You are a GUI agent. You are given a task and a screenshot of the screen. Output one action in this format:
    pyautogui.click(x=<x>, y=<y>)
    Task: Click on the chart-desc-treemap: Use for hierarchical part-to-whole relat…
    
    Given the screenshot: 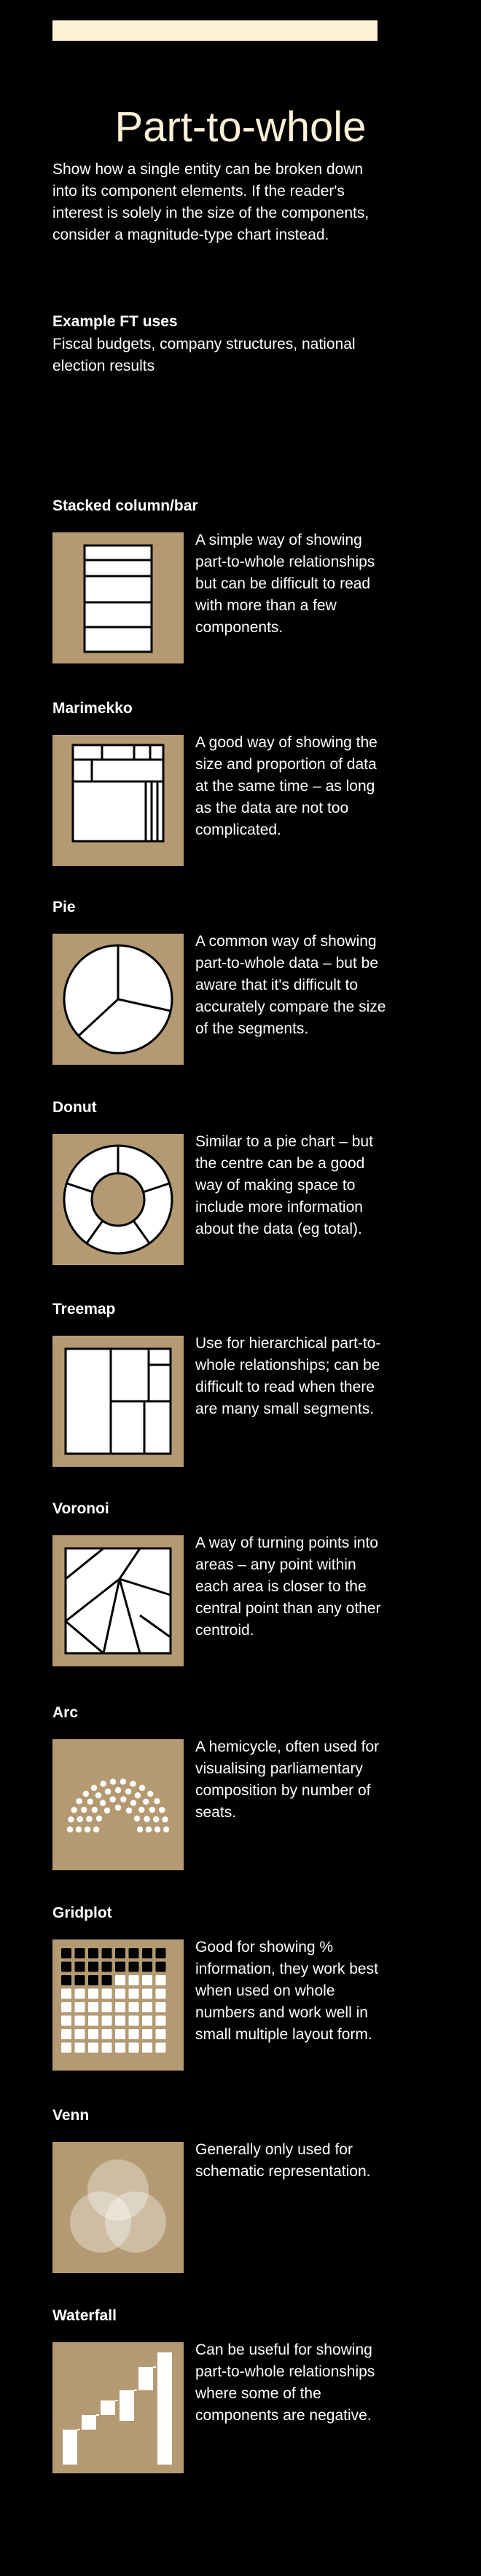 What is the action you would take?
    pyautogui.click(x=288, y=1376)
    